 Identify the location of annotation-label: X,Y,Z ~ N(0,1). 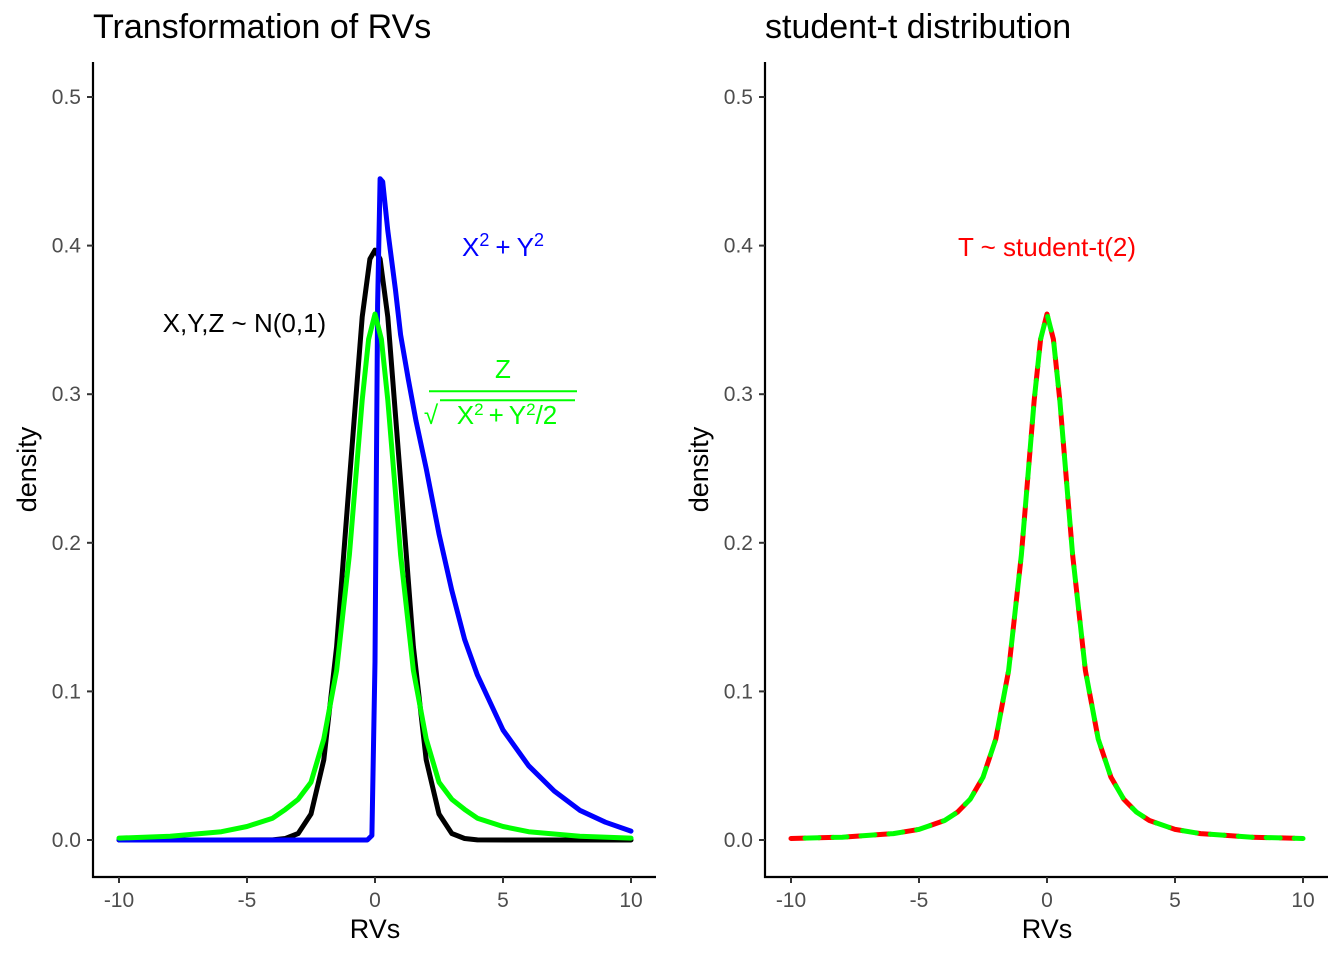
(245, 323).